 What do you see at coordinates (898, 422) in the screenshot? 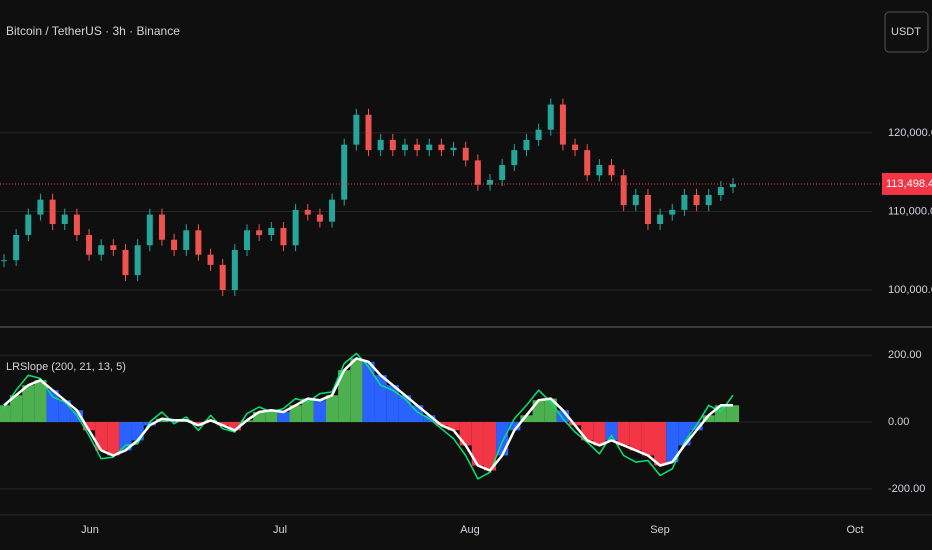
I see `y-tick-label: 0.00` at bounding box center [898, 422].